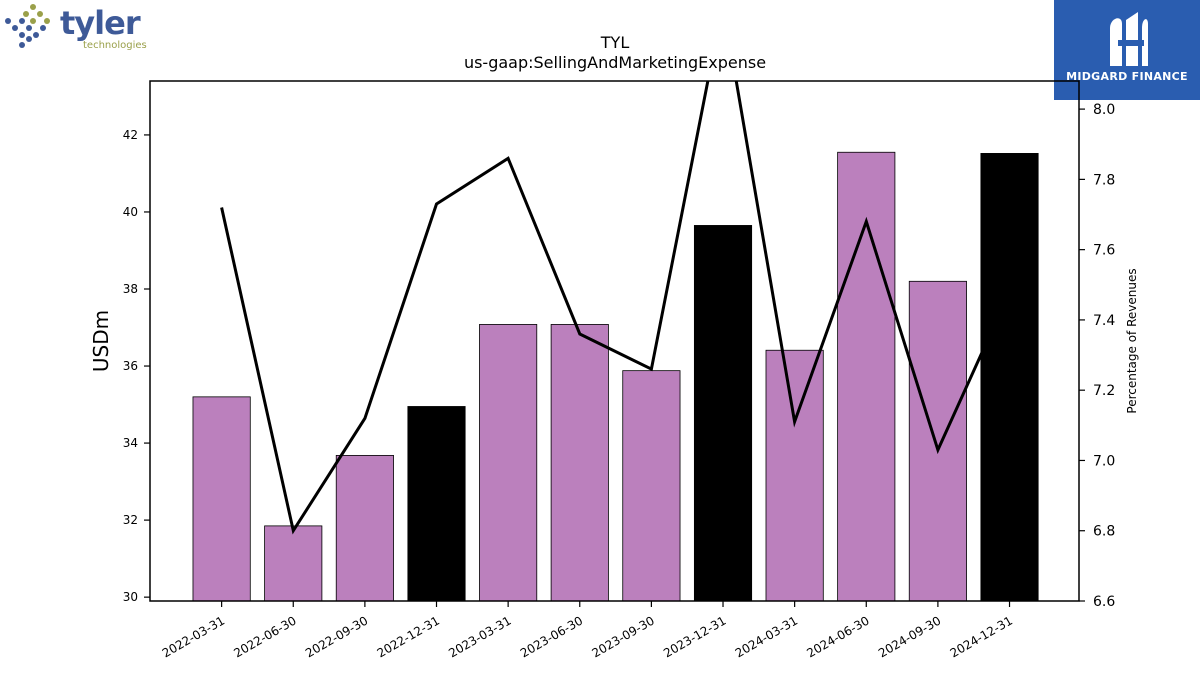  What do you see at coordinates (615, 62) in the screenshot?
I see `chart-subtitle: us-gaap:SellingAndMarketingExpense` at bounding box center [615, 62].